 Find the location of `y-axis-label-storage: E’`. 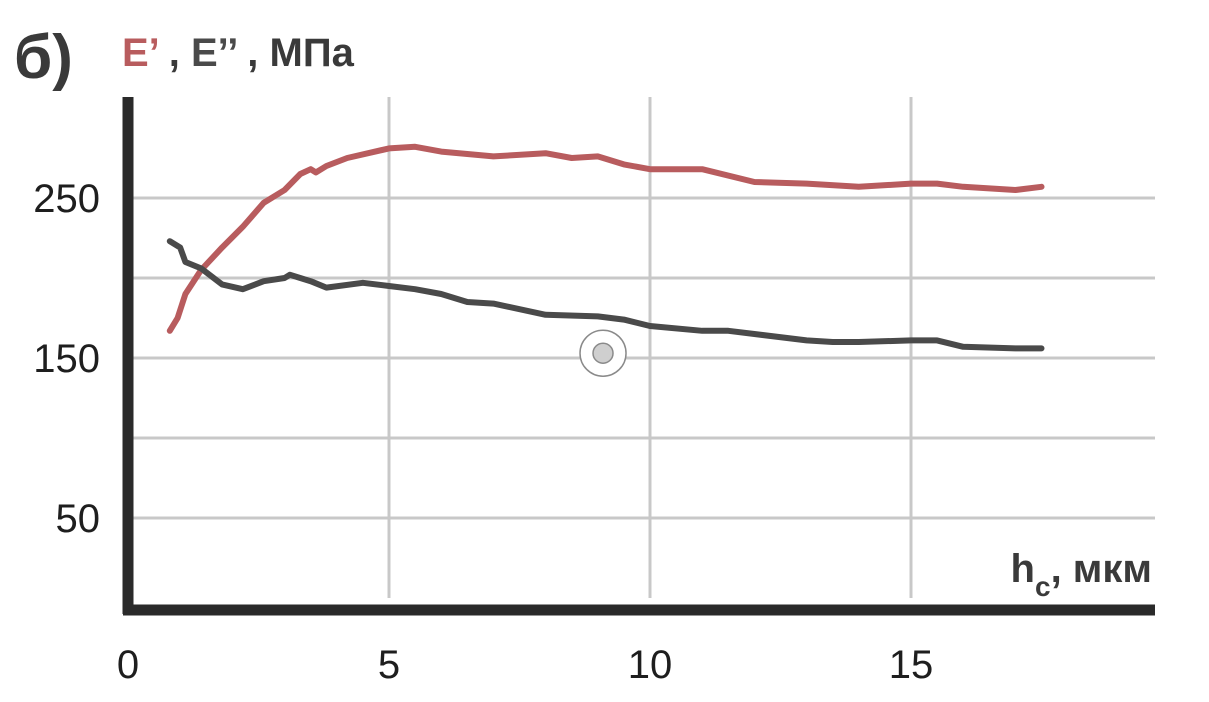

y-axis-label-storage: E’ is located at coordinates (140, 53).